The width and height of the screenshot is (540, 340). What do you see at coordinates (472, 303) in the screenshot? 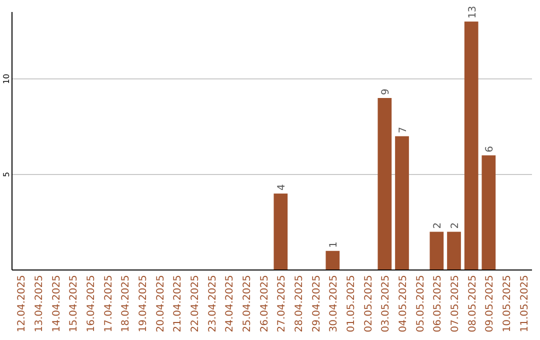
I see `x-tick-label: 08.05.2025` at bounding box center [472, 303].